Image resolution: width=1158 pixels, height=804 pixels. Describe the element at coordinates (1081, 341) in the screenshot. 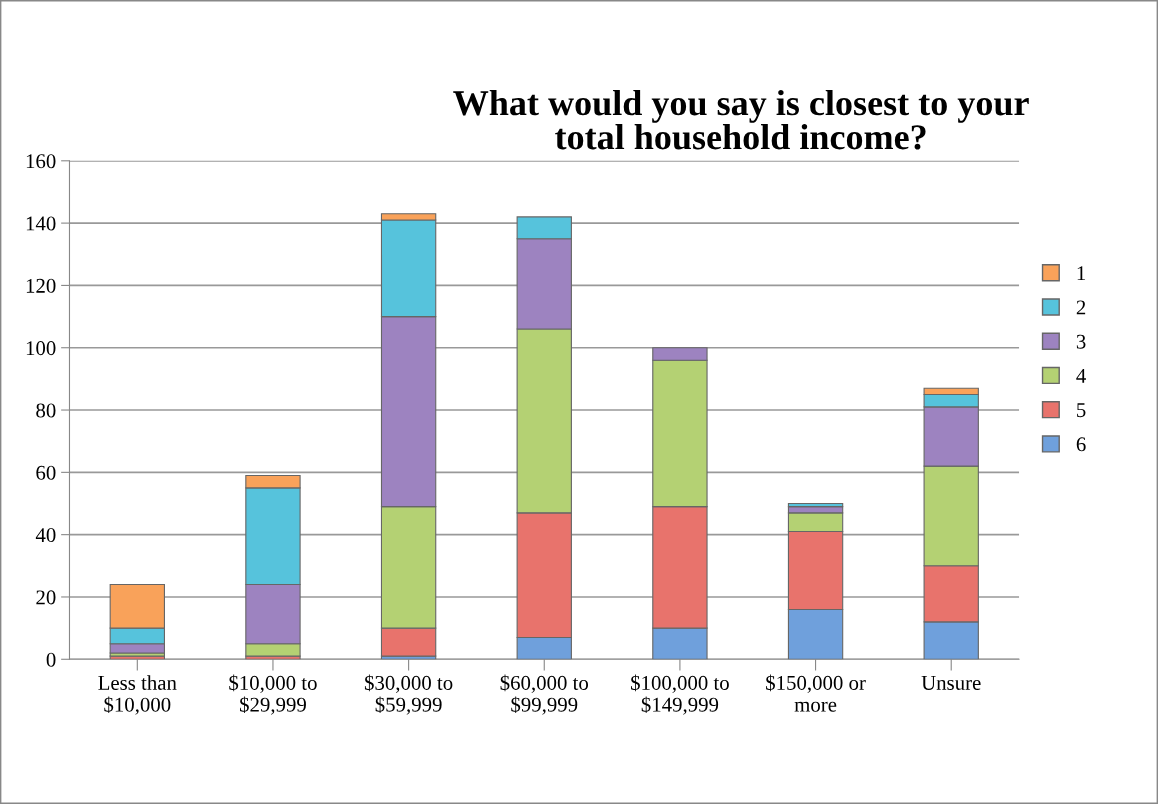

I see `legend-label: 3` at that location.